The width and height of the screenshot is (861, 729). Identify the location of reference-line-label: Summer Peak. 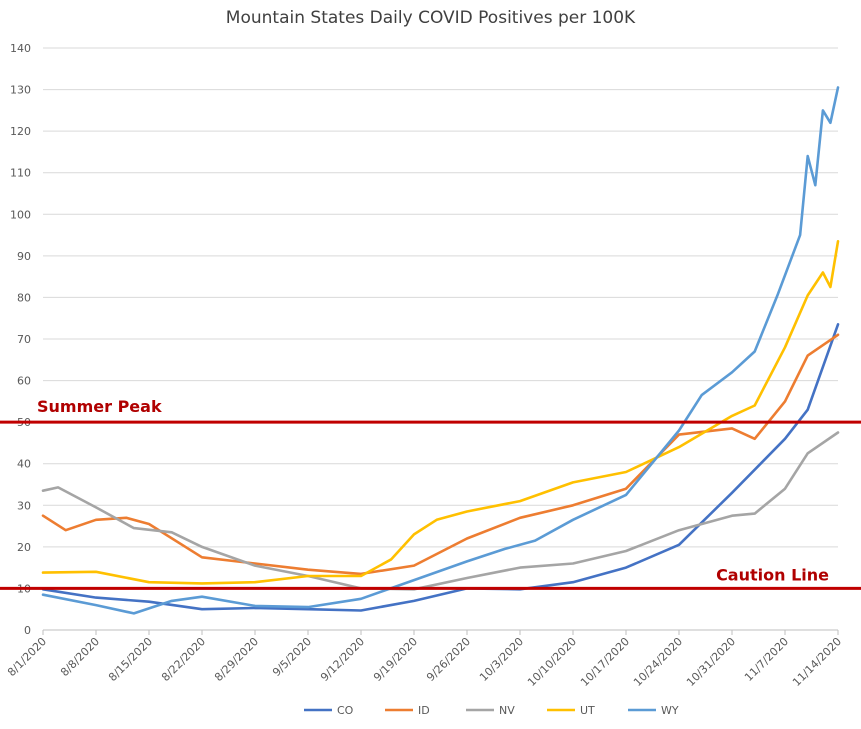
(99, 406).